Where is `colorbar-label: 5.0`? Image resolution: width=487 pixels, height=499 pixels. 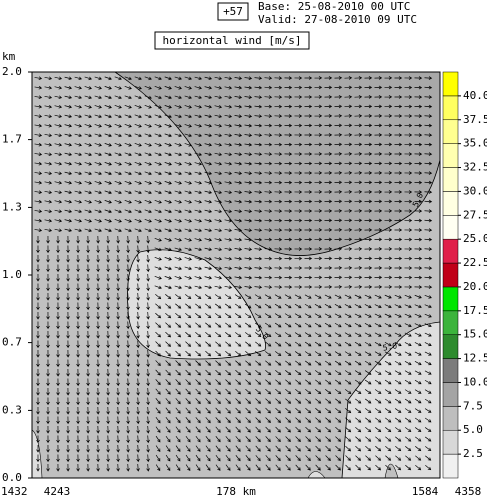 colorbar-label: 5.0 is located at coordinates (473, 429).